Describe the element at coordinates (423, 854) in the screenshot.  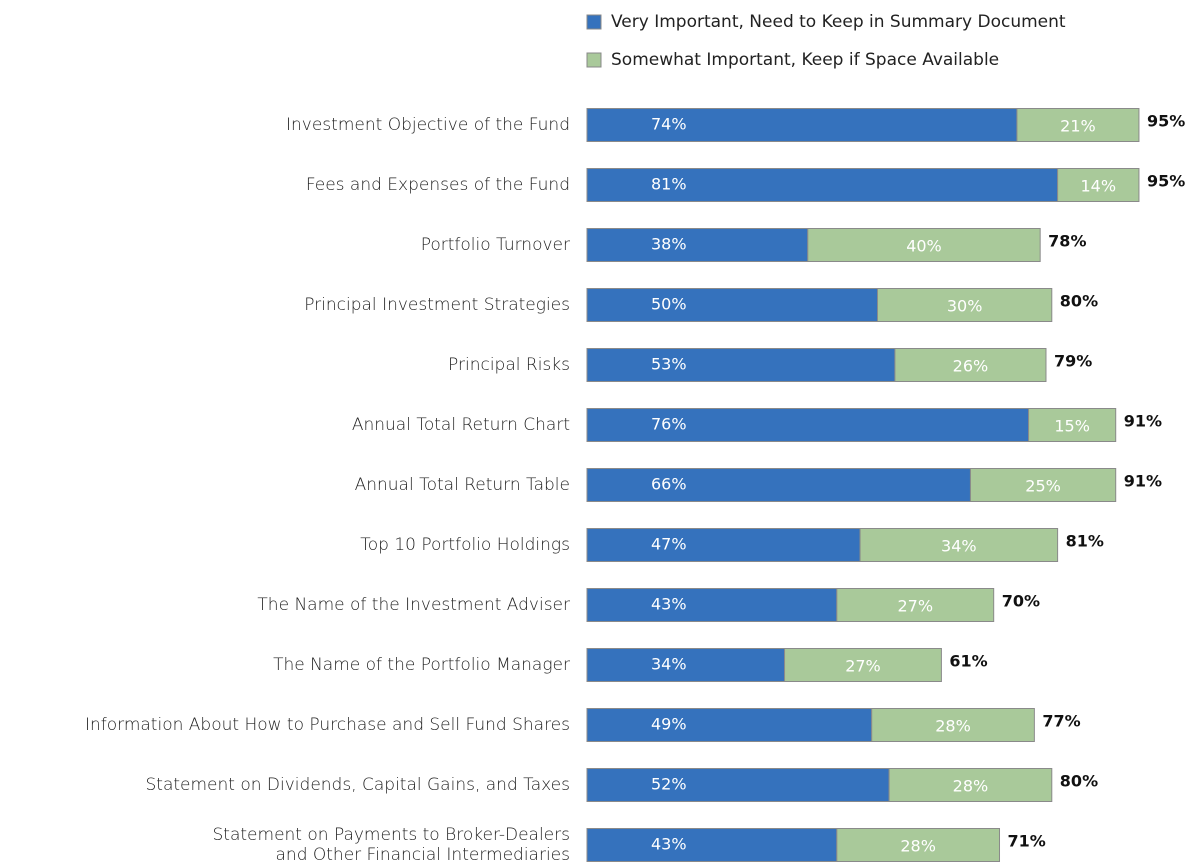
I see `category-label-line: and Other Financial Intermediaries` at that location.